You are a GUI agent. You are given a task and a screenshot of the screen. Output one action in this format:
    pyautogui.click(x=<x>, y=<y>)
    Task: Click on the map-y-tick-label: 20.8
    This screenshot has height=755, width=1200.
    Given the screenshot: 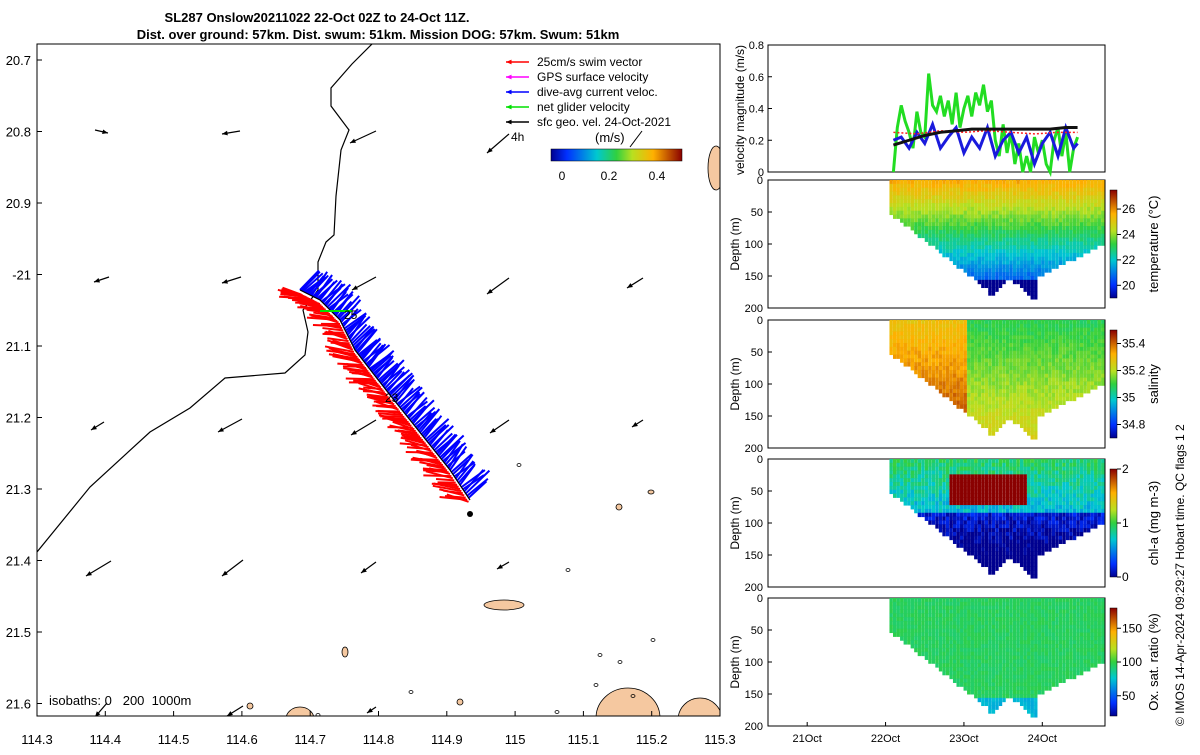 What is the action you would take?
    pyautogui.click(x=18, y=132)
    